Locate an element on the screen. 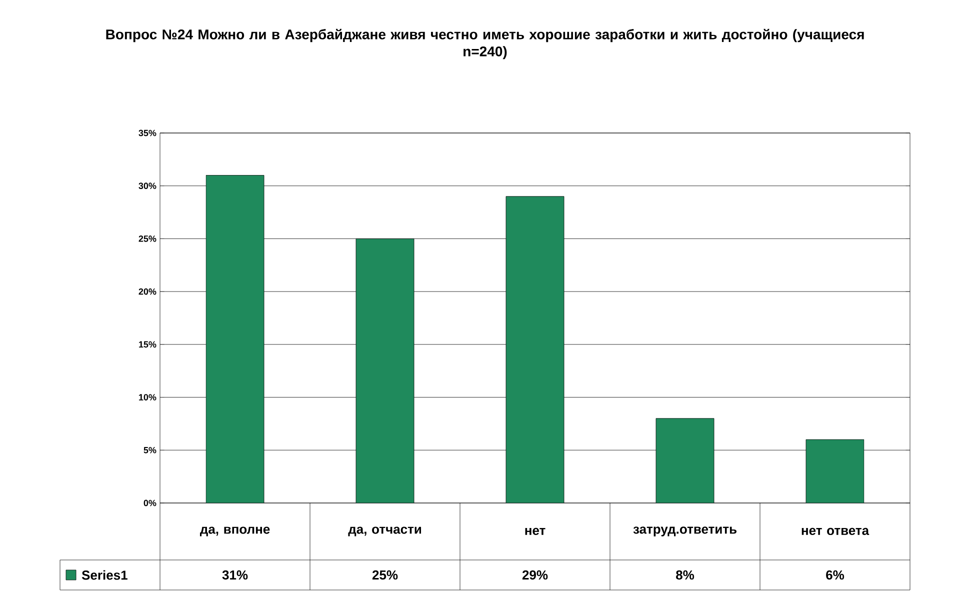 The width and height of the screenshot is (970, 604). data-label: 8% is located at coordinates (685, 575).